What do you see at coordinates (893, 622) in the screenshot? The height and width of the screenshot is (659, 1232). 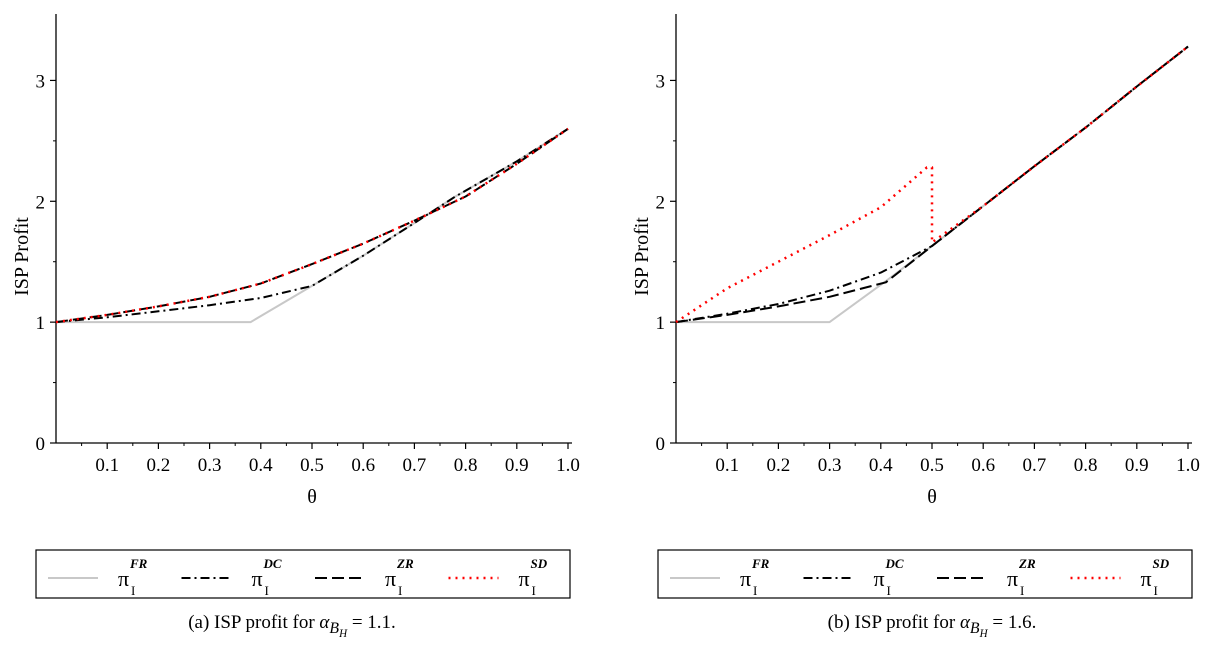 I see `caption-b-prefix: (b) ISP profit for` at bounding box center [893, 622].